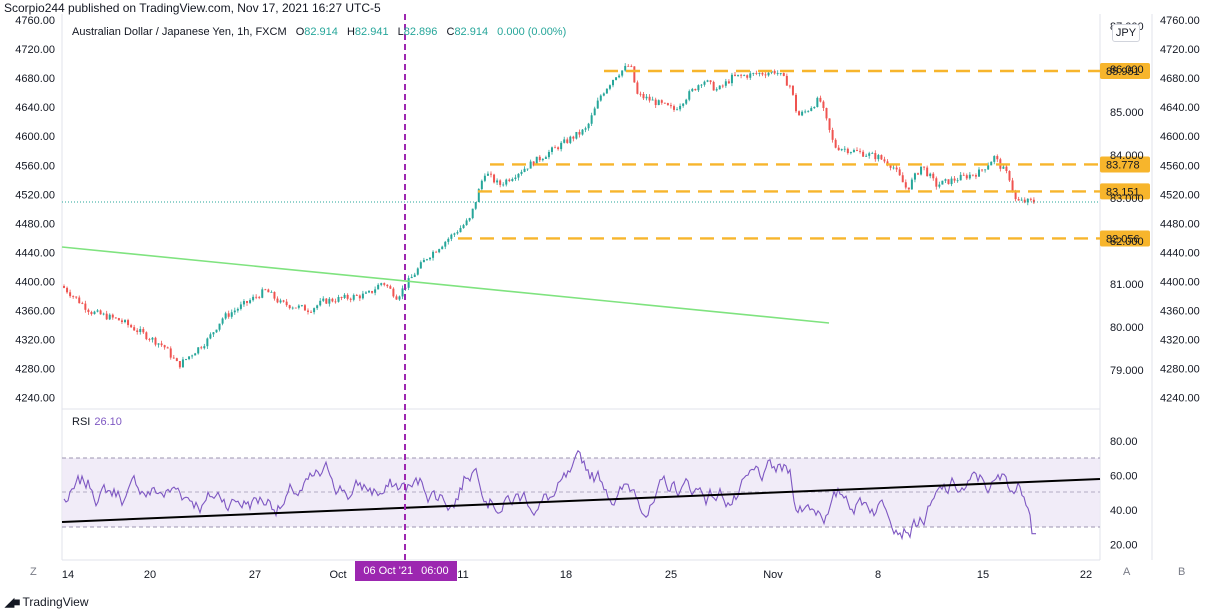 The height and width of the screenshot is (610, 1212). What do you see at coordinates (1182, 572) in the screenshot?
I see `scale-b-button: B` at bounding box center [1182, 572].